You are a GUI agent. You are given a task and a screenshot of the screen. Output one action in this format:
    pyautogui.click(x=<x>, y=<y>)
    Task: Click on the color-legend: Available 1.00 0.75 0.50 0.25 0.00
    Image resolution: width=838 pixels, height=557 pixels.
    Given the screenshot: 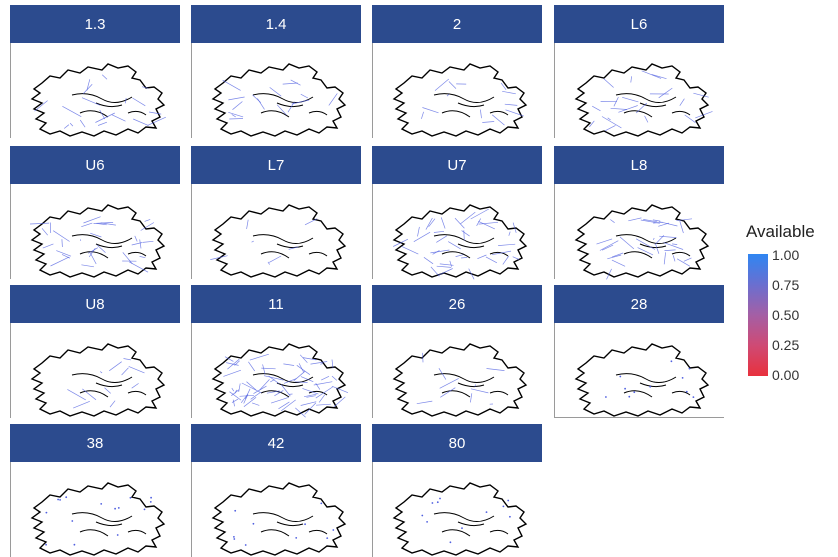 What is the action you would take?
    pyautogui.click(x=792, y=307)
    